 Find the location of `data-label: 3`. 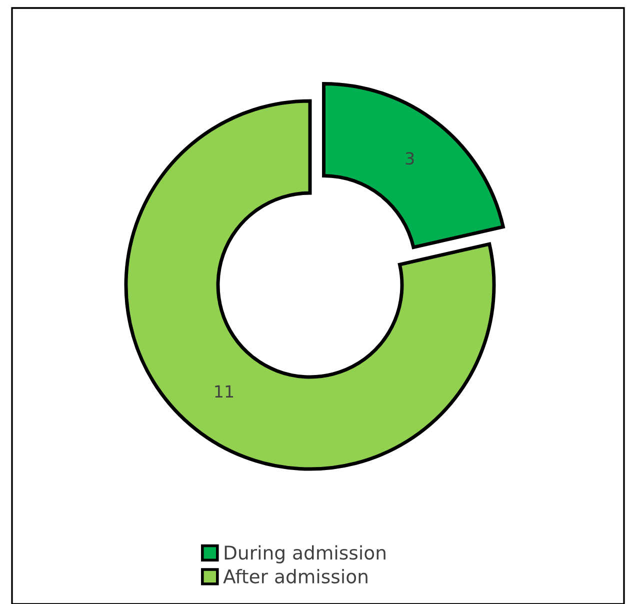

data-label: 3 is located at coordinates (410, 158).